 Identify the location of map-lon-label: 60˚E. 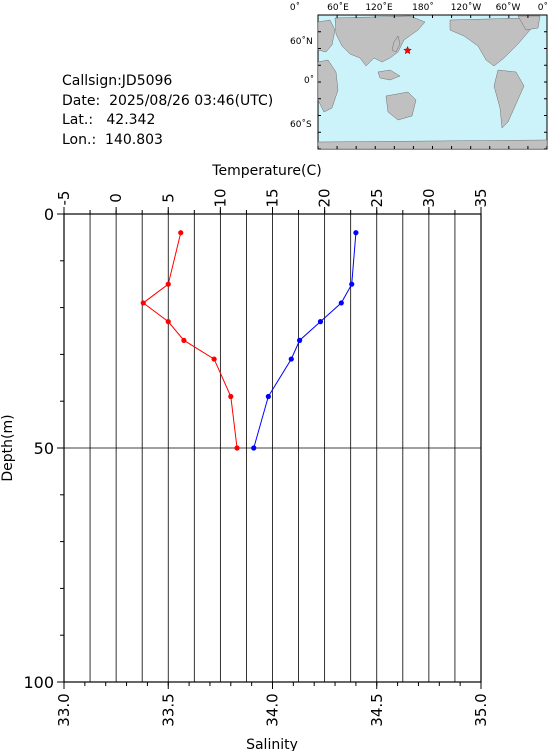
(338, 7).